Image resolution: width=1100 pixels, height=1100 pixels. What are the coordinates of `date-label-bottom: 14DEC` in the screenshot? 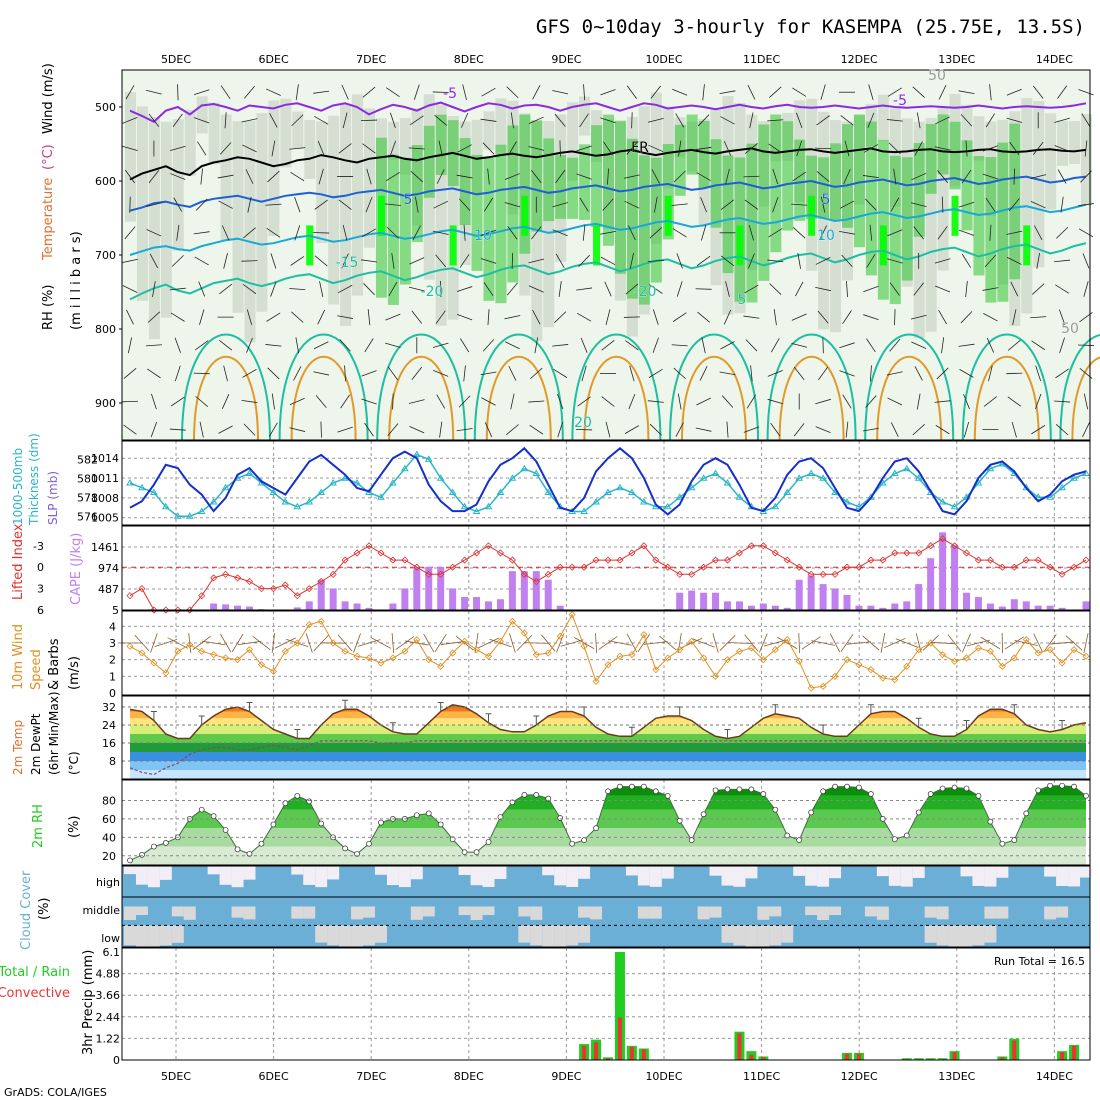 It's located at (1054, 1076).